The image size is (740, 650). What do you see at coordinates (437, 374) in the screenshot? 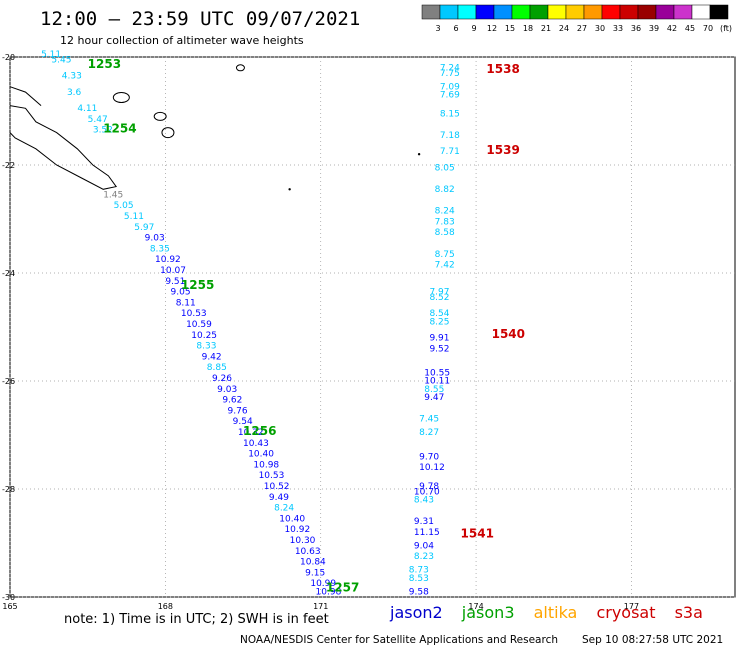
I see `swh-value-east: 10.55` at bounding box center [437, 374].